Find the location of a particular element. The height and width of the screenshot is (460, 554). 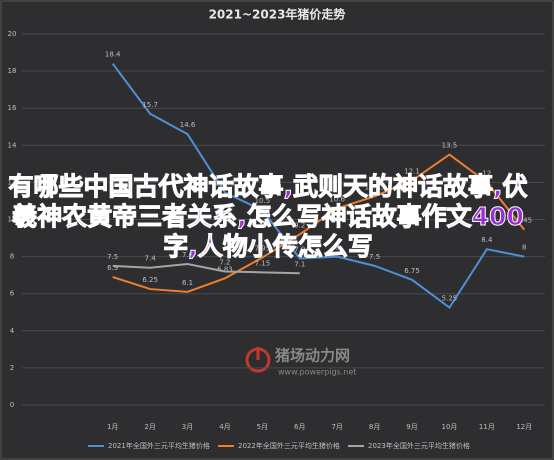

x-tick-label: 9月 is located at coordinates (411, 427).